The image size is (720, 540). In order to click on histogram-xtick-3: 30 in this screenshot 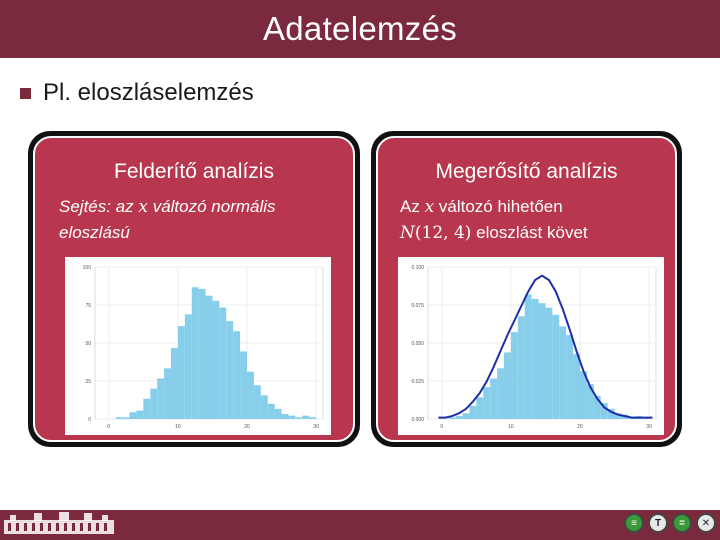, I will do `click(316, 427)`.